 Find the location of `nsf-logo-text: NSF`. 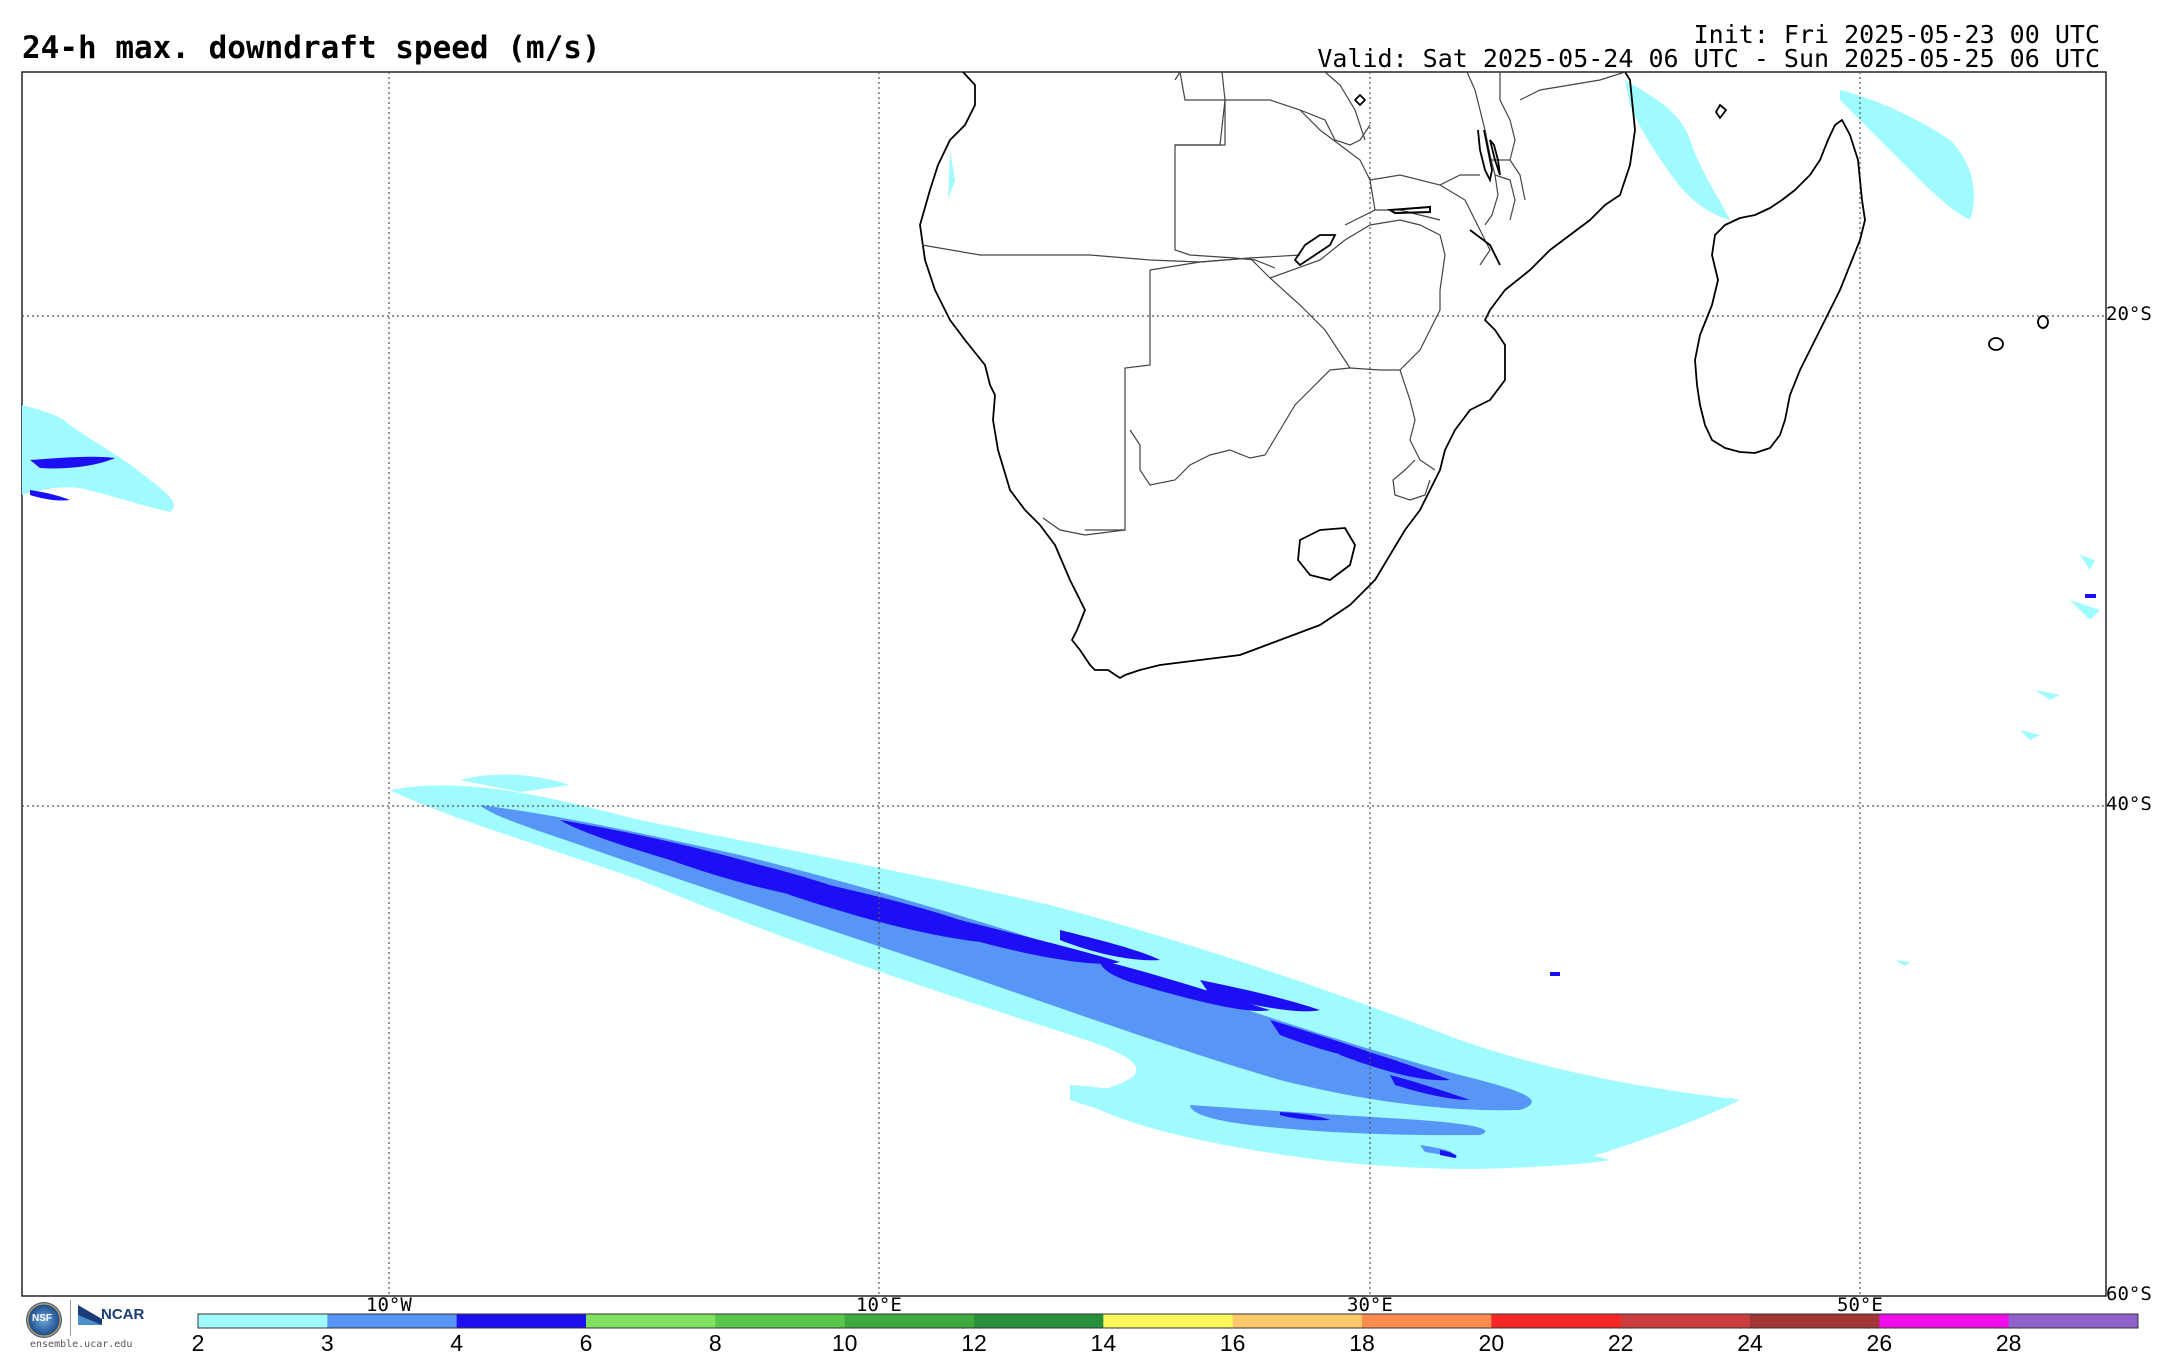

nsf-logo-text: NSF is located at coordinates (42, 1318).